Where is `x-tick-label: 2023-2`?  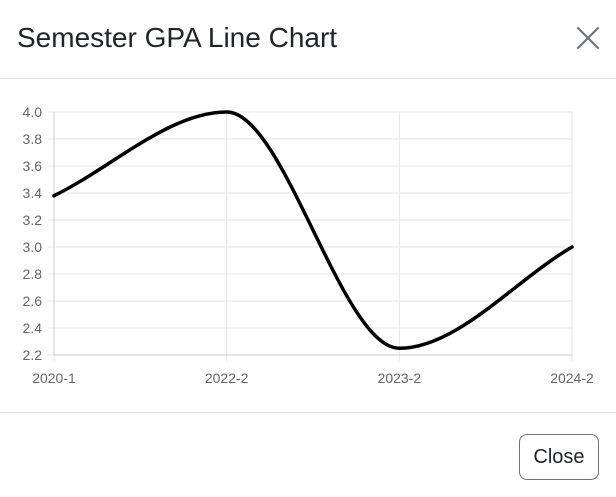 x-tick-label: 2023-2 is located at coordinates (400, 378).